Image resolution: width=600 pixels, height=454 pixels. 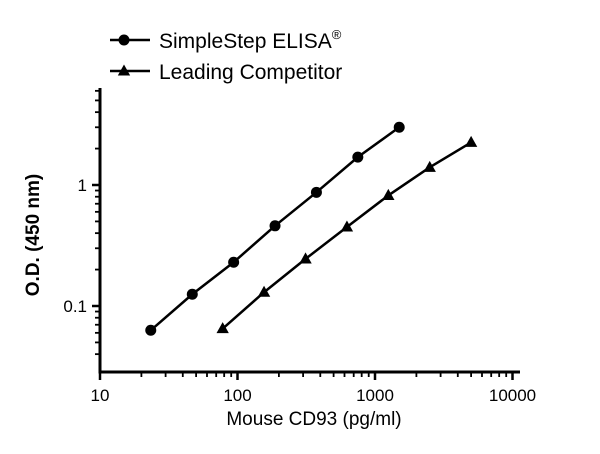 I want to click on x-axis-title: Mouse CD93 (pg/ml), so click(x=313, y=419).